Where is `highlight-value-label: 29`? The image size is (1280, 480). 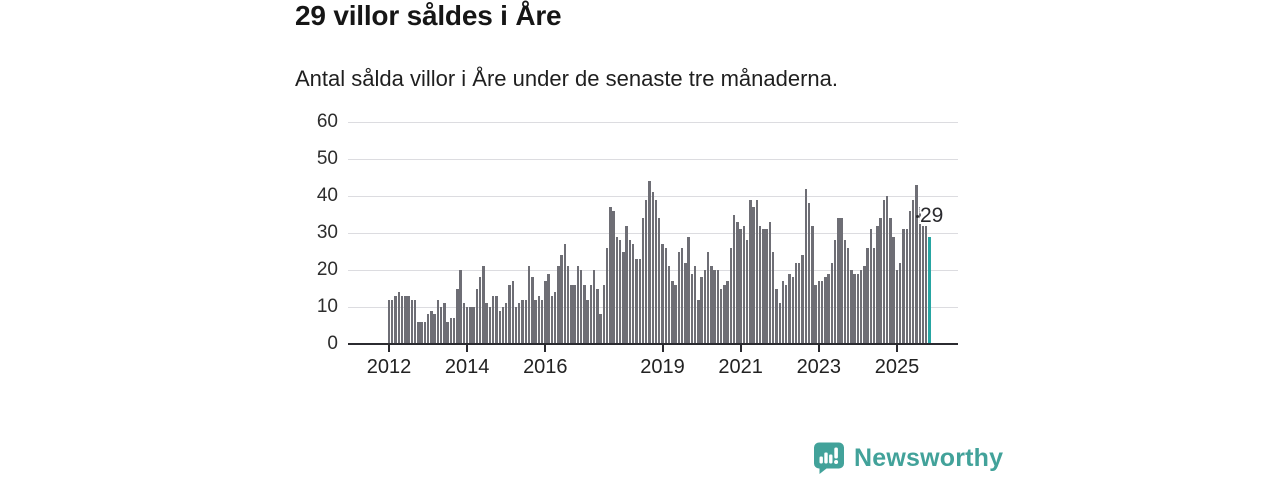 highlight-value-label: 29 is located at coordinates (932, 215).